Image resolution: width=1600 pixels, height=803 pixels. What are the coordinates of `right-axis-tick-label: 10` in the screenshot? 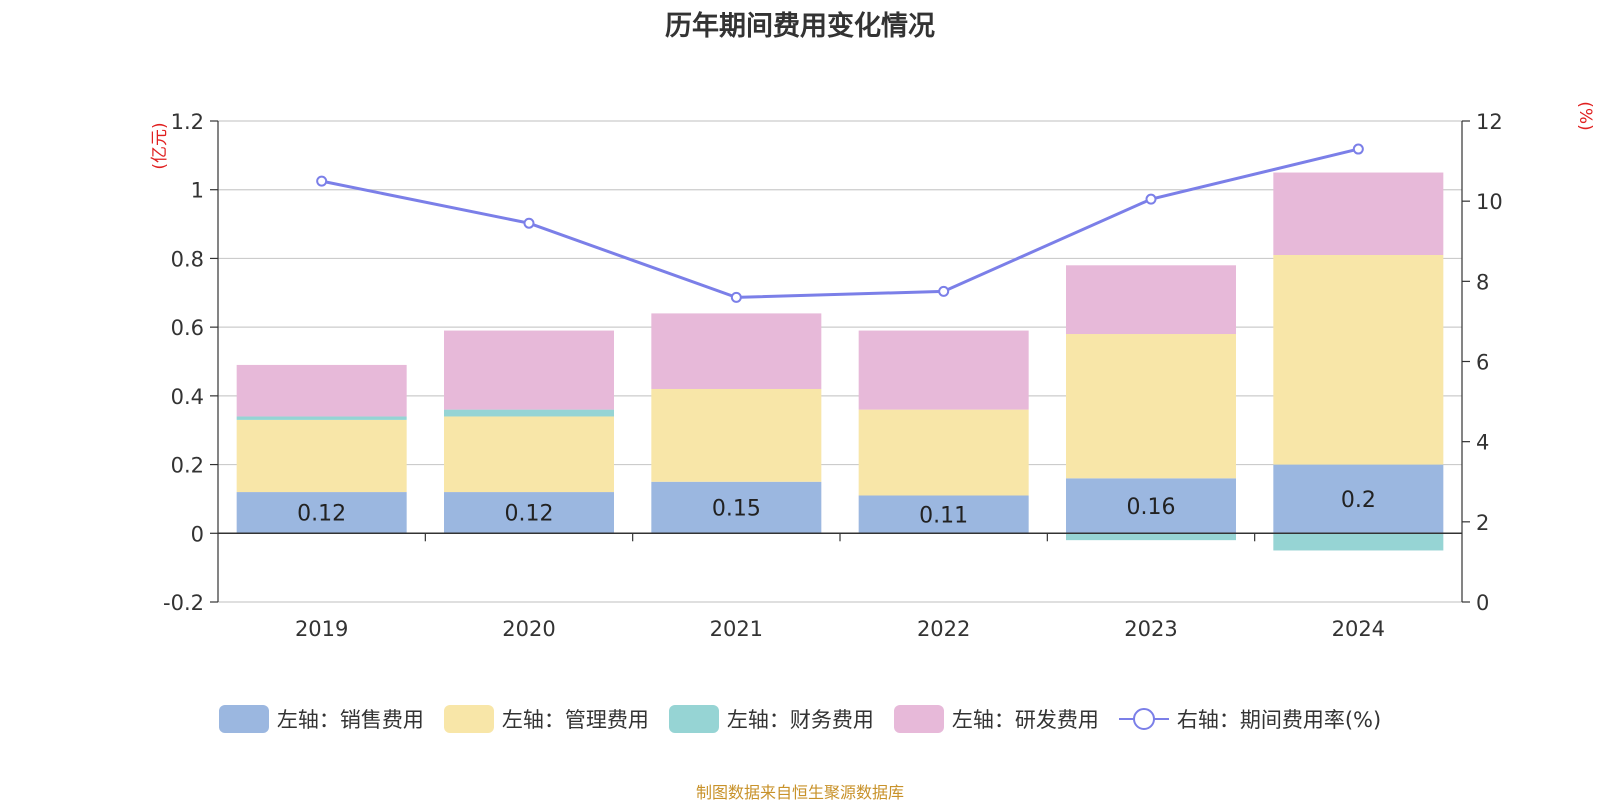 It's located at (1489, 202).